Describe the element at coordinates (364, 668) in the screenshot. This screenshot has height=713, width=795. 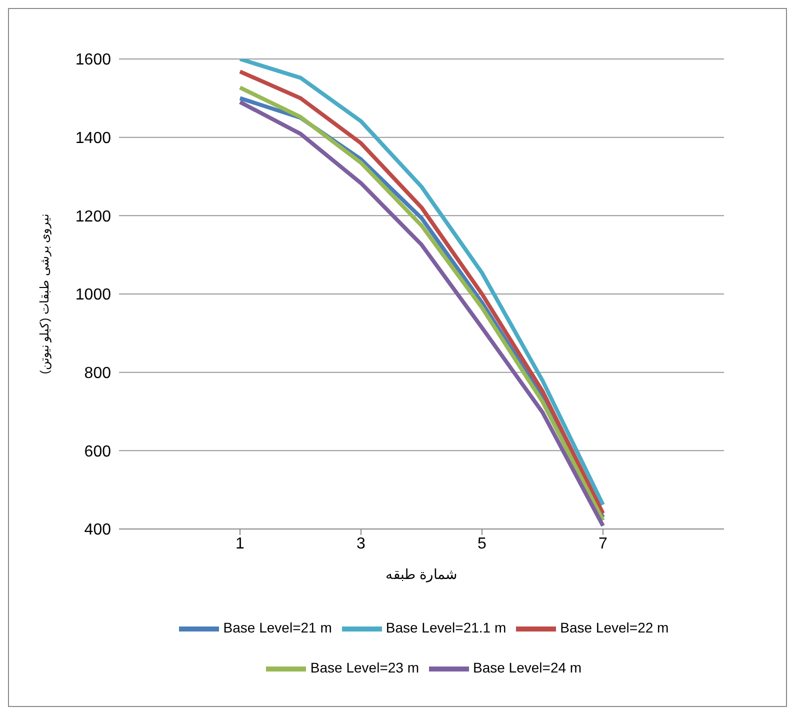
I see `legend-label: Base Level=23 m` at that location.